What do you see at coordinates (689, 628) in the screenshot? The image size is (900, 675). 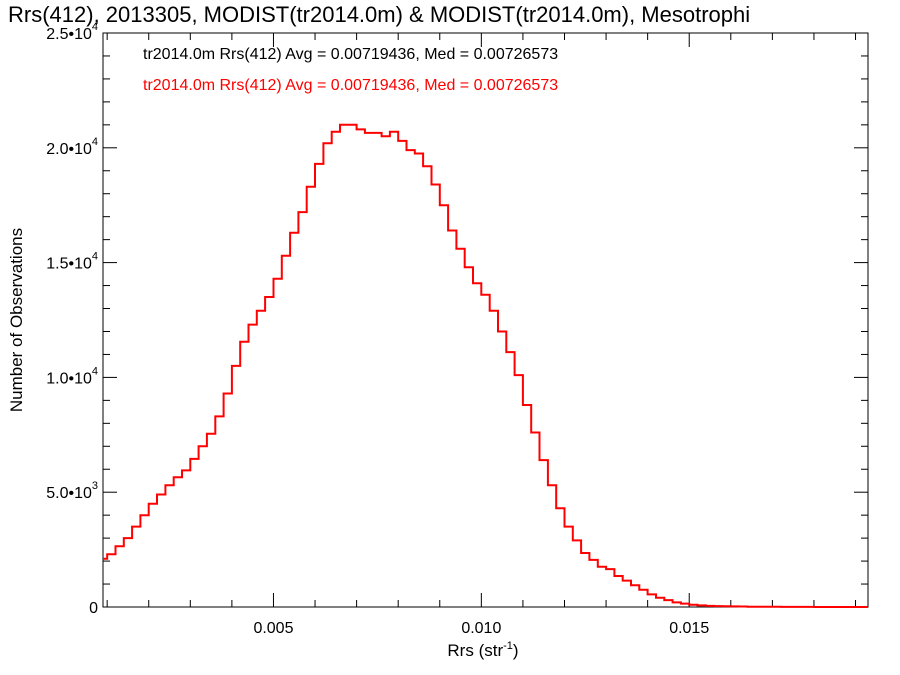 I see `x-tick-label: 0.015` at bounding box center [689, 628].